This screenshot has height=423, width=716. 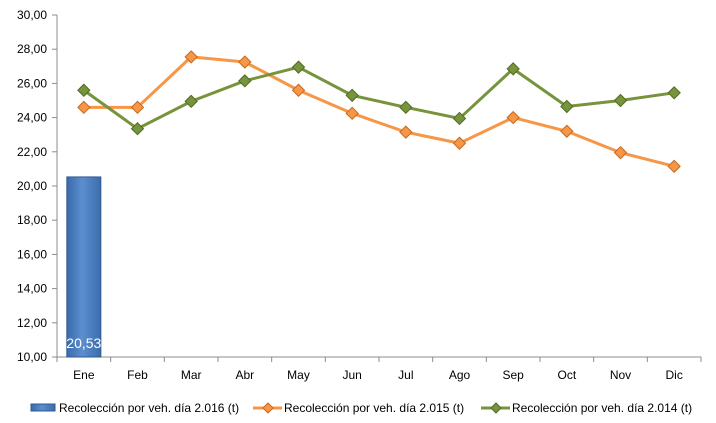 I want to click on y-tick-label: 14,00, so click(x=32, y=289).